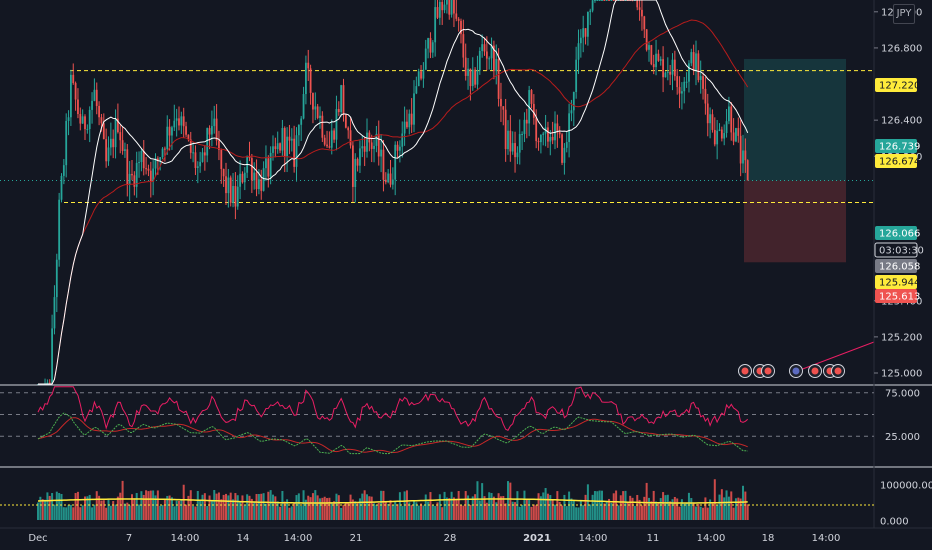 The height and width of the screenshot is (550, 932). I want to click on price-tag-label: 126.058, so click(899, 267).